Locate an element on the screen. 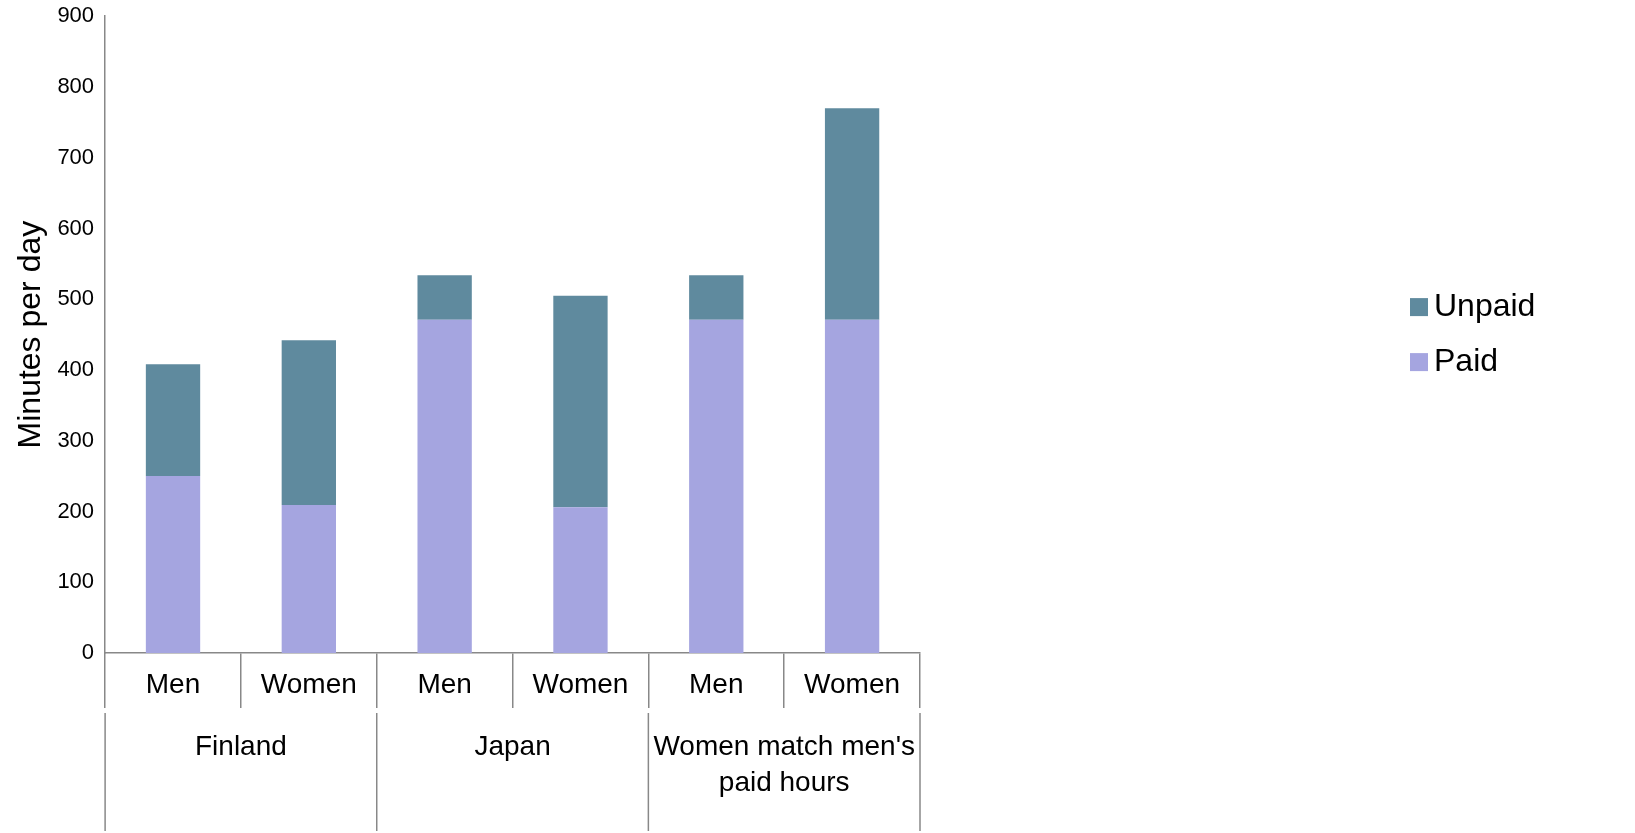  y-tick-label: 900 is located at coordinates (76, 15).